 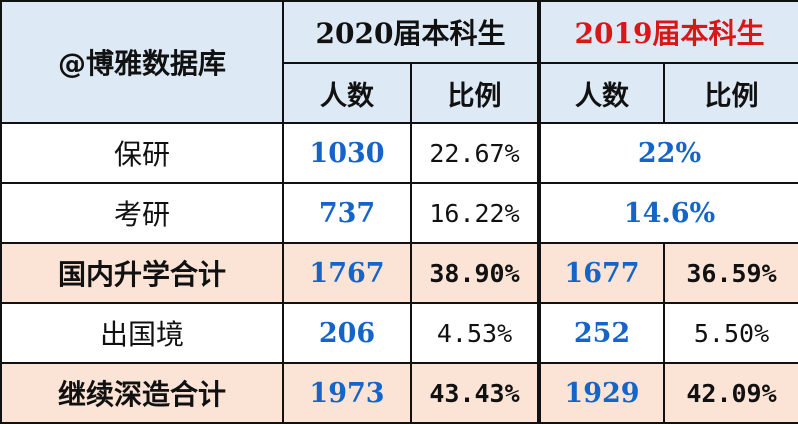 I want to click on count-2020: 1767, so click(x=347, y=273).